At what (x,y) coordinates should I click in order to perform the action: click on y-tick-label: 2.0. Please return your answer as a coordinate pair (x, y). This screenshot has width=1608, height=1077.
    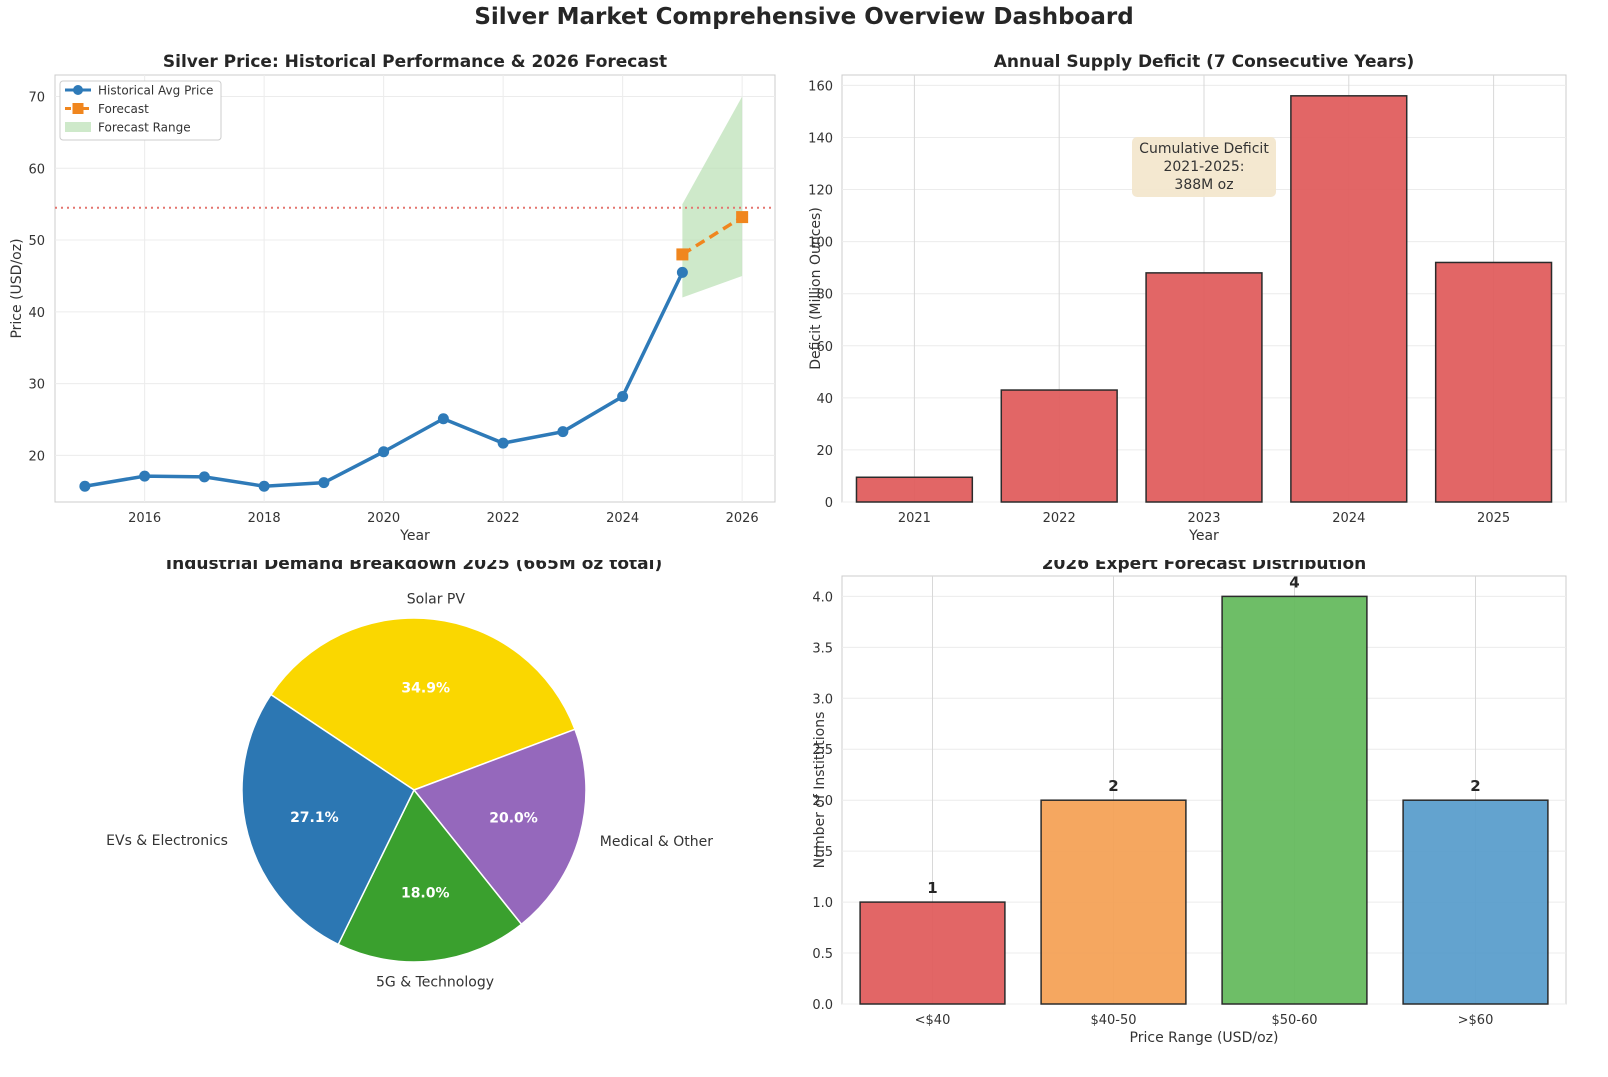
    Looking at the image, I should click on (822, 801).